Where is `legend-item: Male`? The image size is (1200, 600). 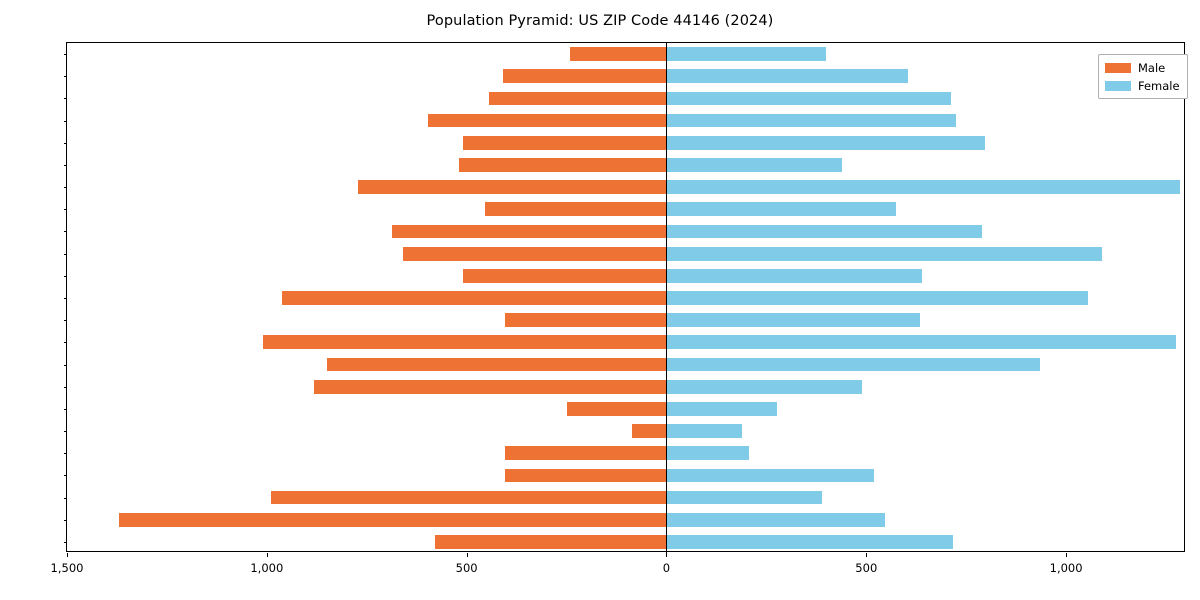 legend-item: Male is located at coordinates (1142, 67).